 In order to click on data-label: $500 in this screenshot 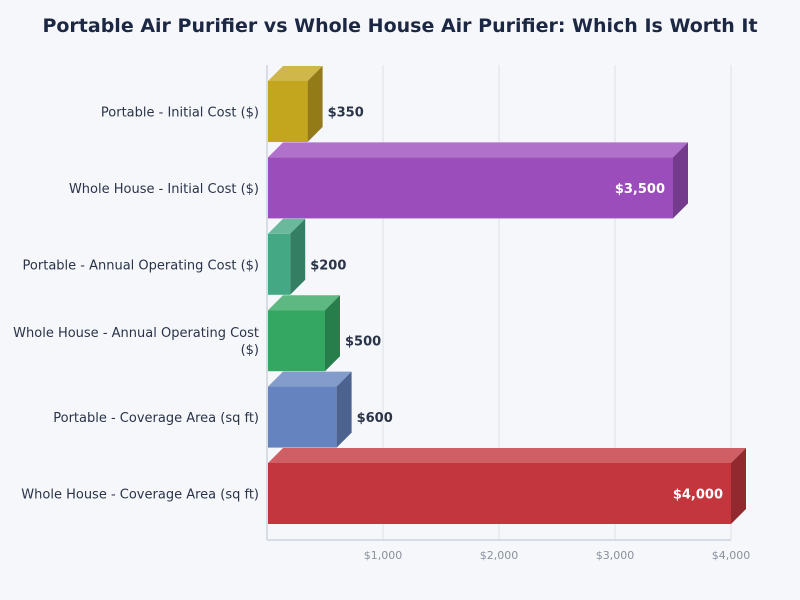, I will do `click(363, 342)`.